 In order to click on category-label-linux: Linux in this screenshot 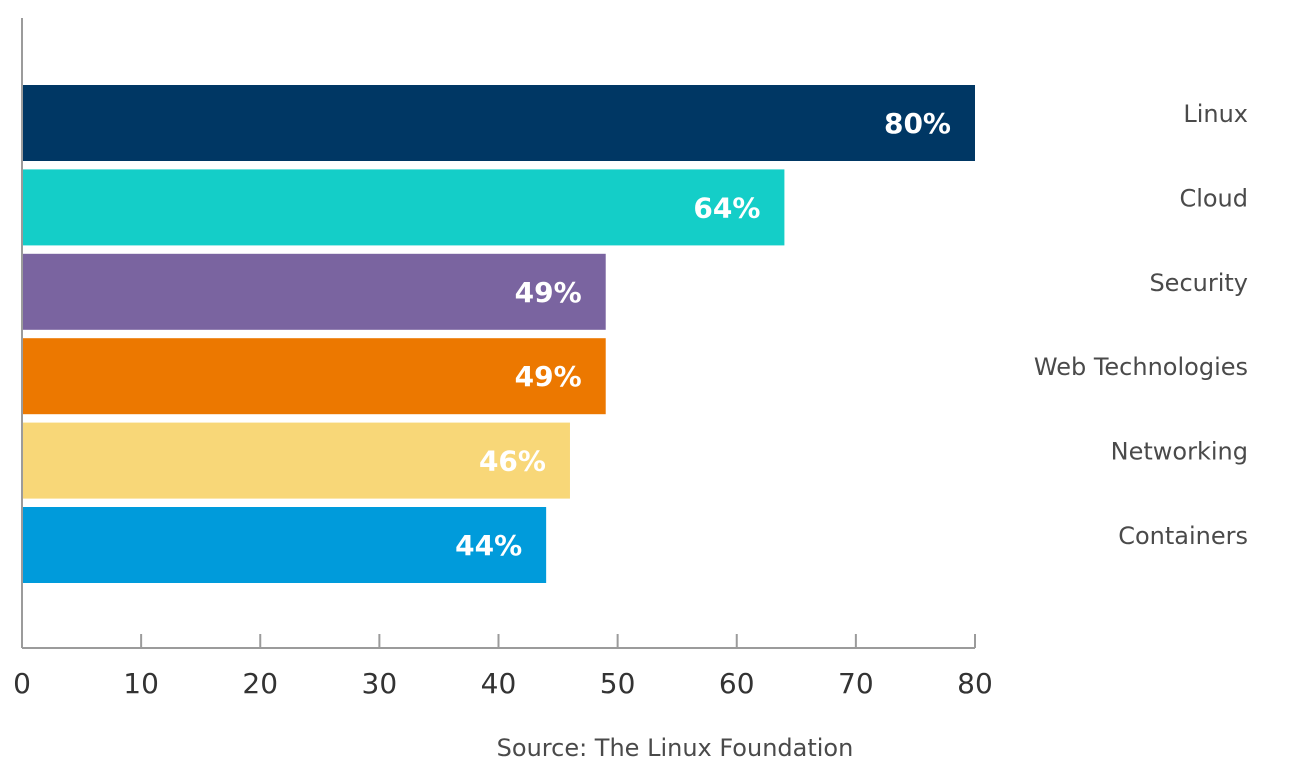, I will do `click(1215, 114)`.